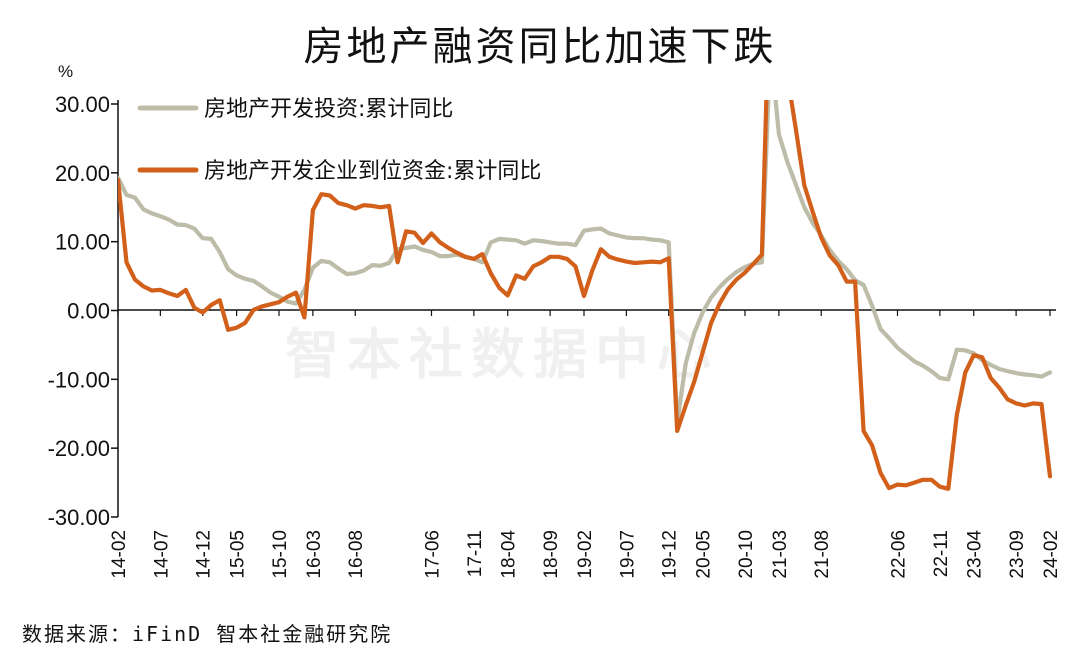 This screenshot has width=1080, height=648. Describe the element at coordinates (88, 311) in the screenshot. I see `y-tick-label: 0.00` at that location.